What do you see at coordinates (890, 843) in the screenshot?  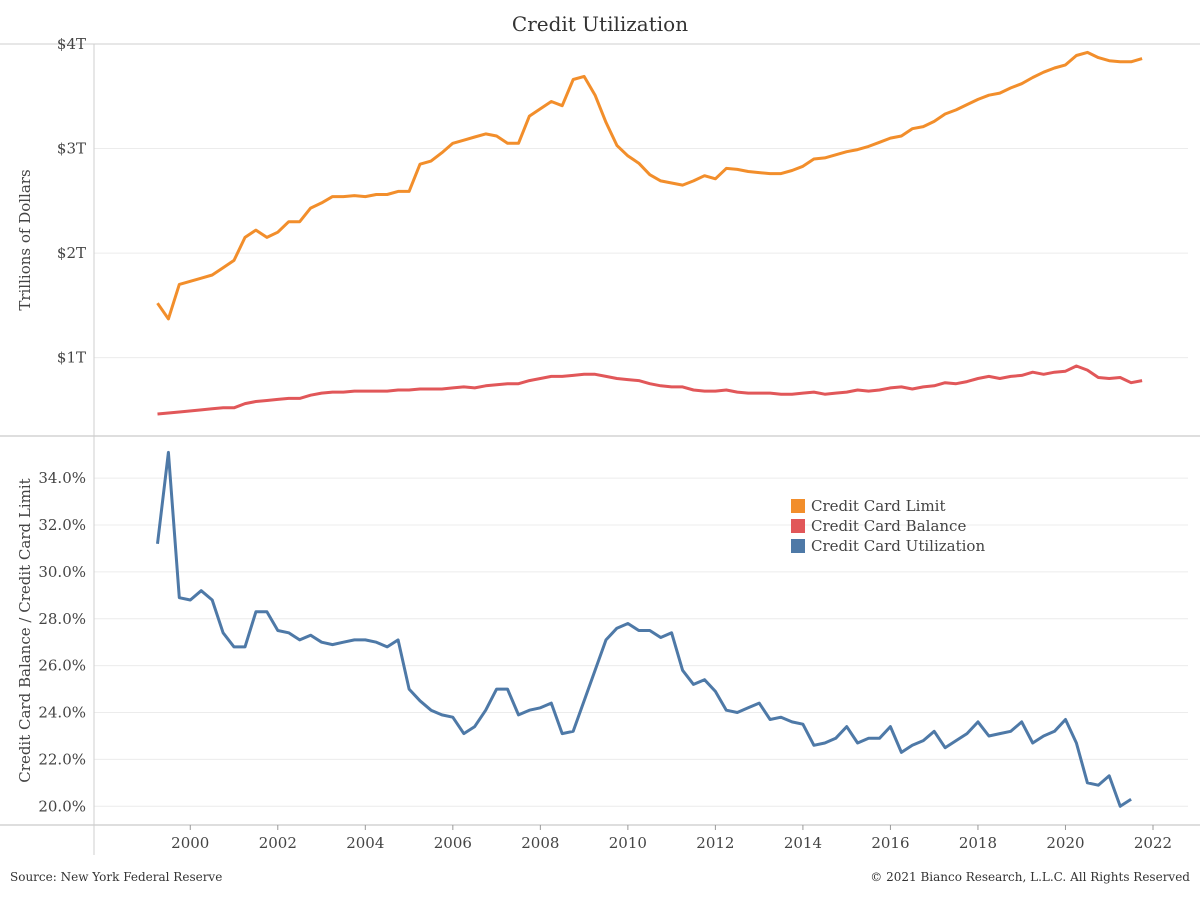 I see `x-tick-label: 2016` at bounding box center [890, 843].